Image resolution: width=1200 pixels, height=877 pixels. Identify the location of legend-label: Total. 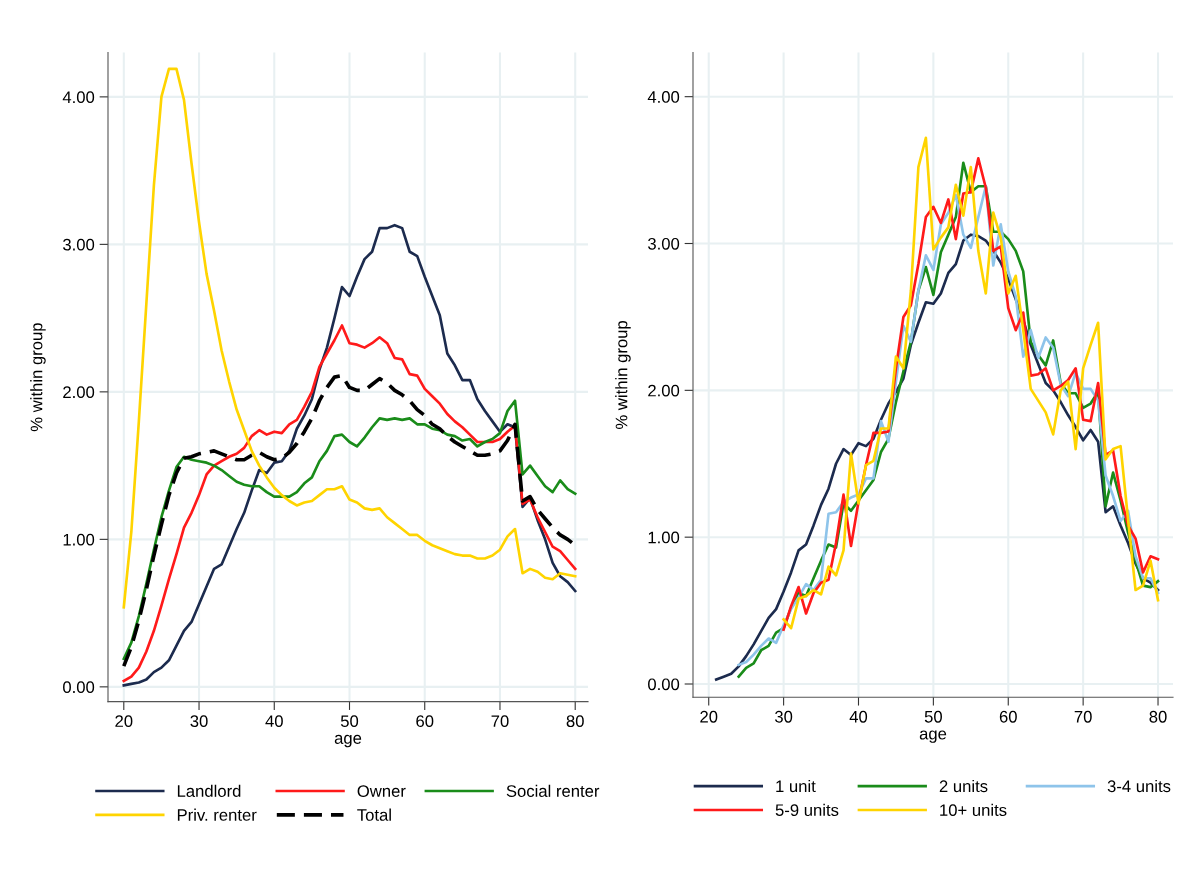
(374, 814).